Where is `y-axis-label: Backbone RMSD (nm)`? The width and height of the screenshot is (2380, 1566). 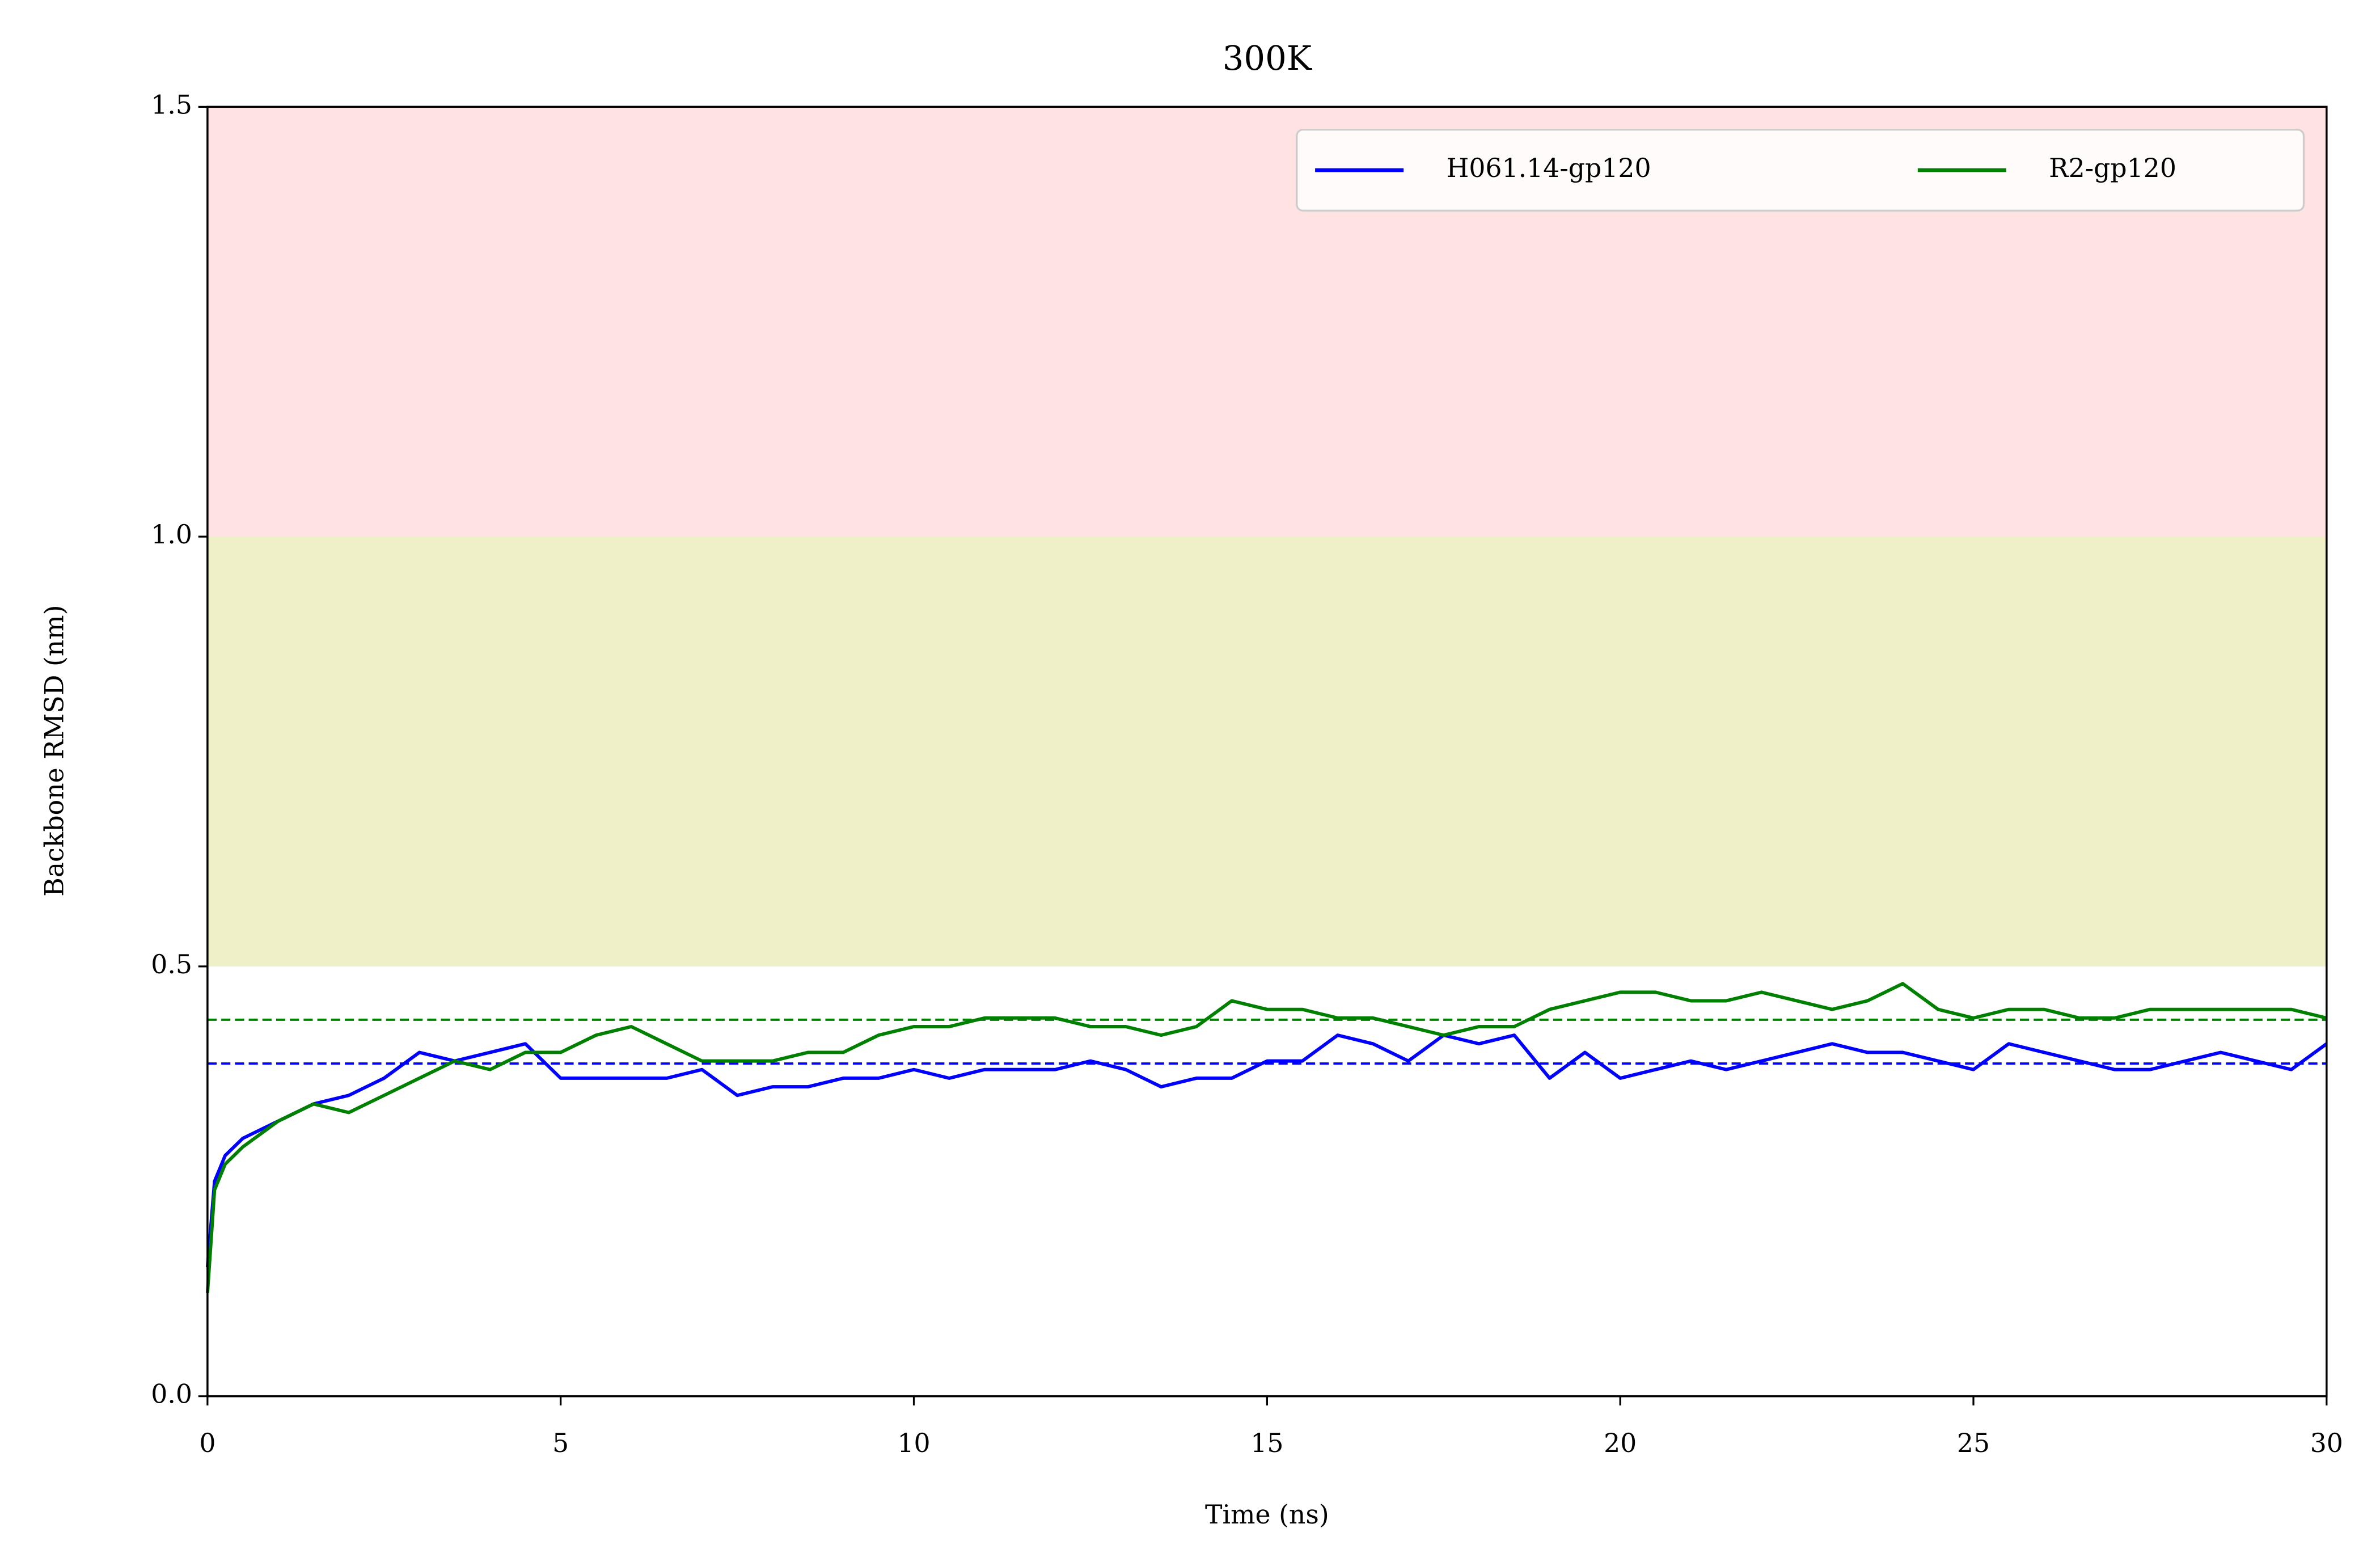 y-axis-label: Backbone RMSD (nm) is located at coordinates (55, 751).